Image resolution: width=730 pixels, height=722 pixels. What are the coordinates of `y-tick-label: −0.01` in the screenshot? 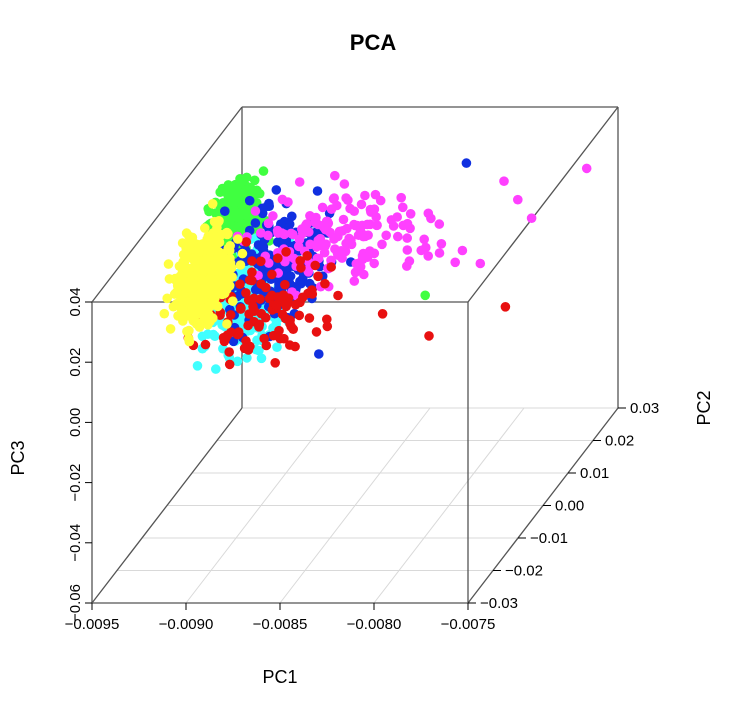 It's located at (549, 538).